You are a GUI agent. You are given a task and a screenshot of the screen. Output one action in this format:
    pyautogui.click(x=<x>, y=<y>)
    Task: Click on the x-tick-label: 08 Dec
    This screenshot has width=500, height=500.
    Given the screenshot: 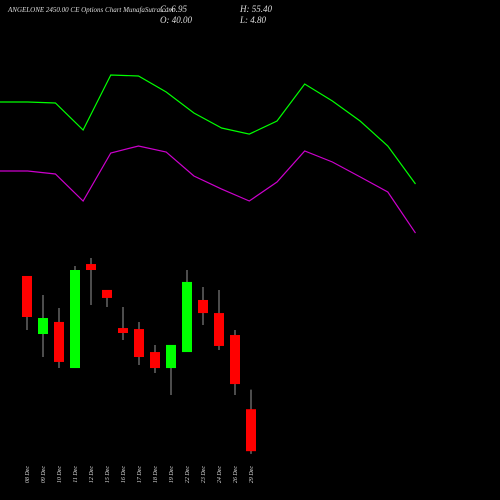 What is the action you would take?
    pyautogui.click(x=28, y=474)
    